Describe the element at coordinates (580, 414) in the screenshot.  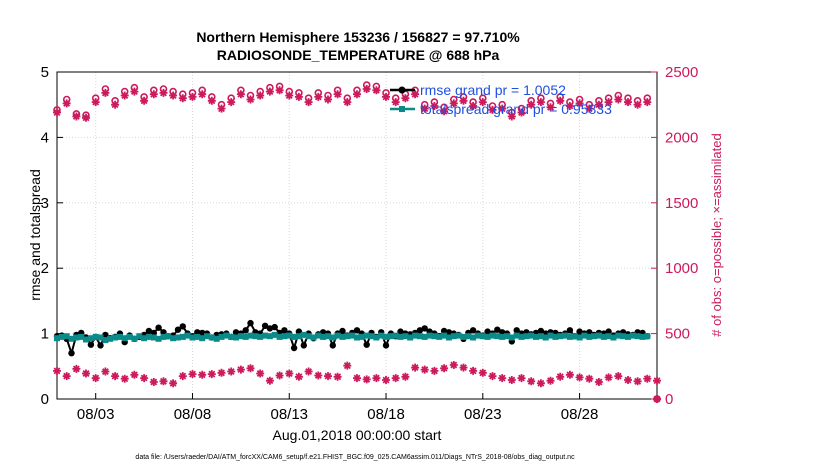
I see `x-tick-label: 08/28` at that location.